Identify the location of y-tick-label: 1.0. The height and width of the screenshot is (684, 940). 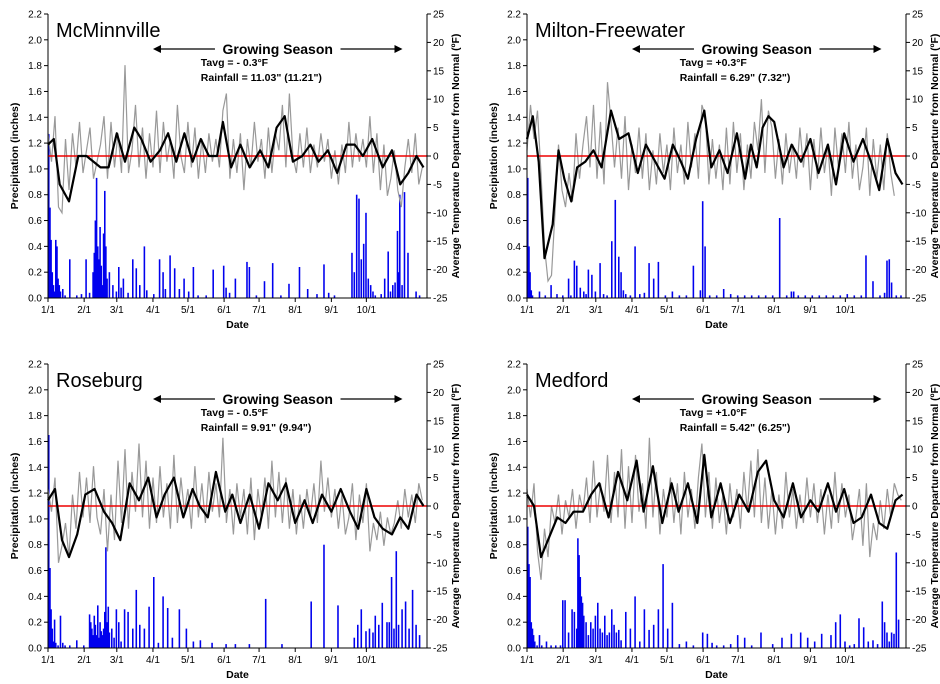
(514, 169).